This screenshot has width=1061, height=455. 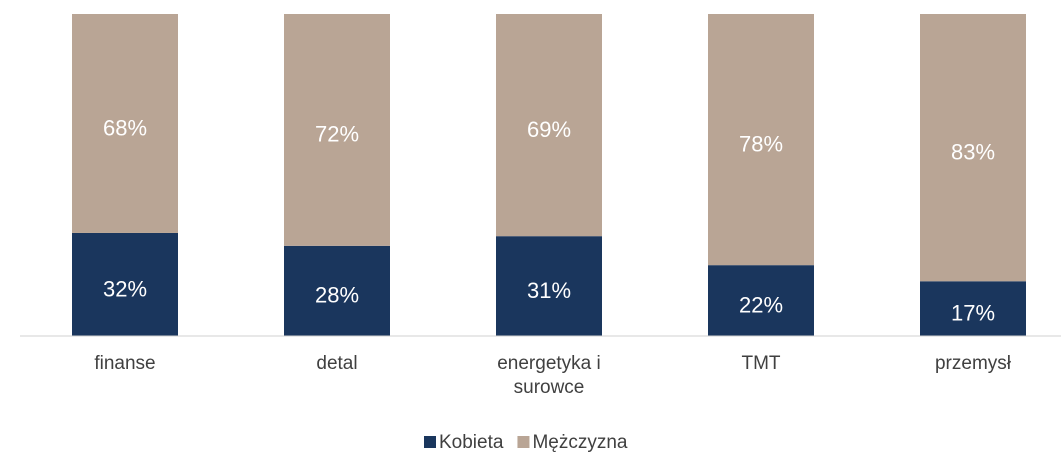 What do you see at coordinates (125, 288) in the screenshot?
I see `data-label: 32%` at bounding box center [125, 288].